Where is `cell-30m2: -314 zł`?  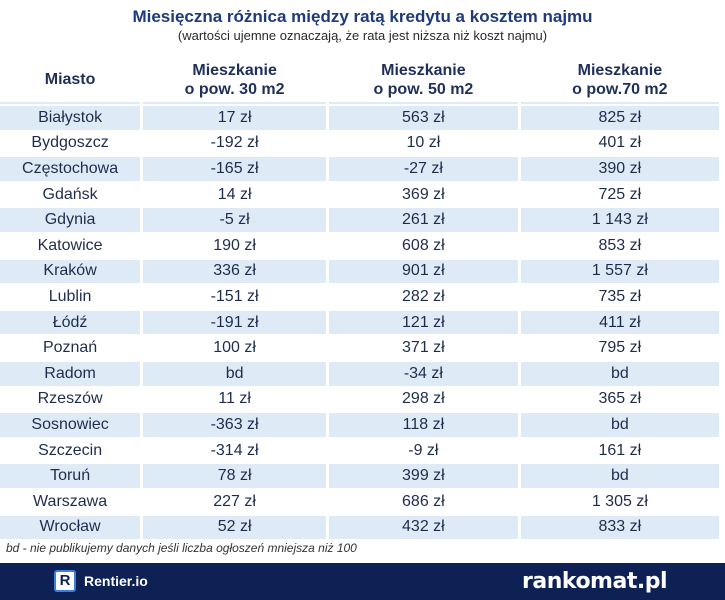 cell-30m2: -314 zł is located at coordinates (235, 450).